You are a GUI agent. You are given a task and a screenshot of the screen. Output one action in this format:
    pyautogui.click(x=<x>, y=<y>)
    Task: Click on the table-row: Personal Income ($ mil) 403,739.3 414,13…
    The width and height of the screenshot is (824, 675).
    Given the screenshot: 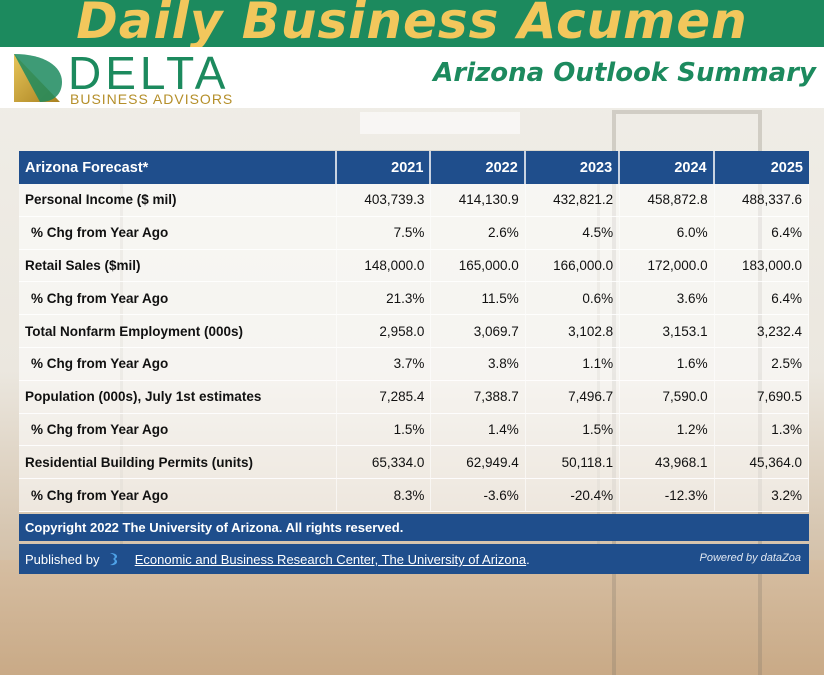 What is the action you would take?
    pyautogui.click(x=414, y=200)
    